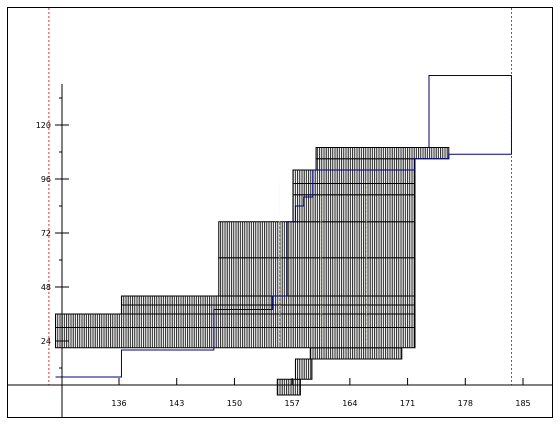  Describe the element at coordinates (321, 393) in the screenshot. I see `x-axis-ticks: 136 143 150 157 164 171 178 185` at that location.